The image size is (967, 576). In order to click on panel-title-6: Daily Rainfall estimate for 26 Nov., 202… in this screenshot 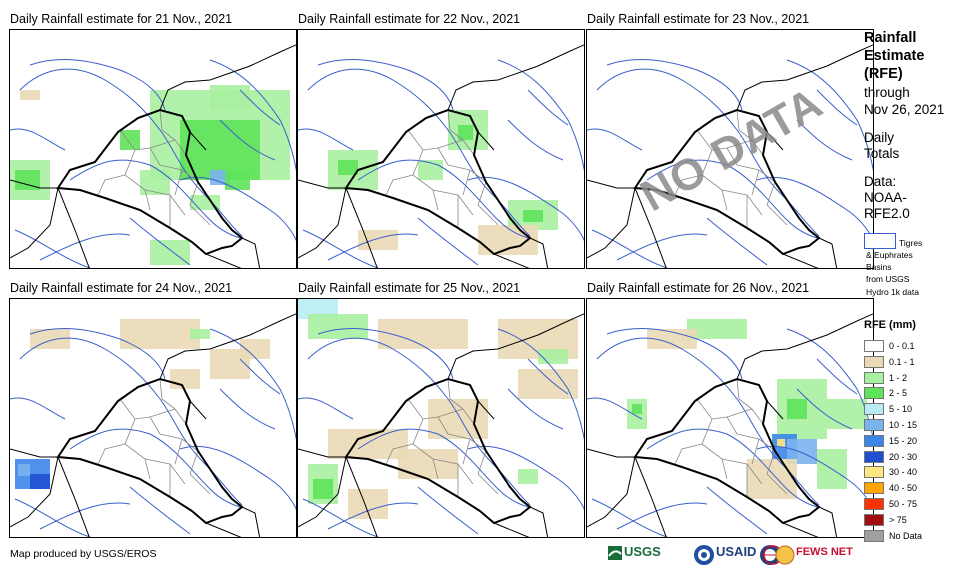, I will do `click(698, 288)`.